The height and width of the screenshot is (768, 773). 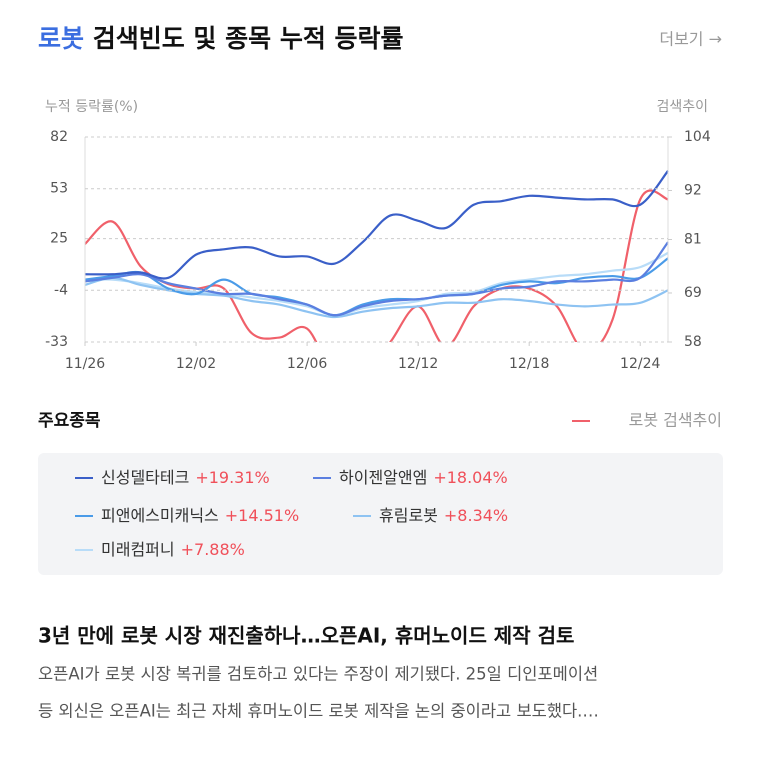 I want to click on stock-change: +8.34%, so click(x=476, y=515).